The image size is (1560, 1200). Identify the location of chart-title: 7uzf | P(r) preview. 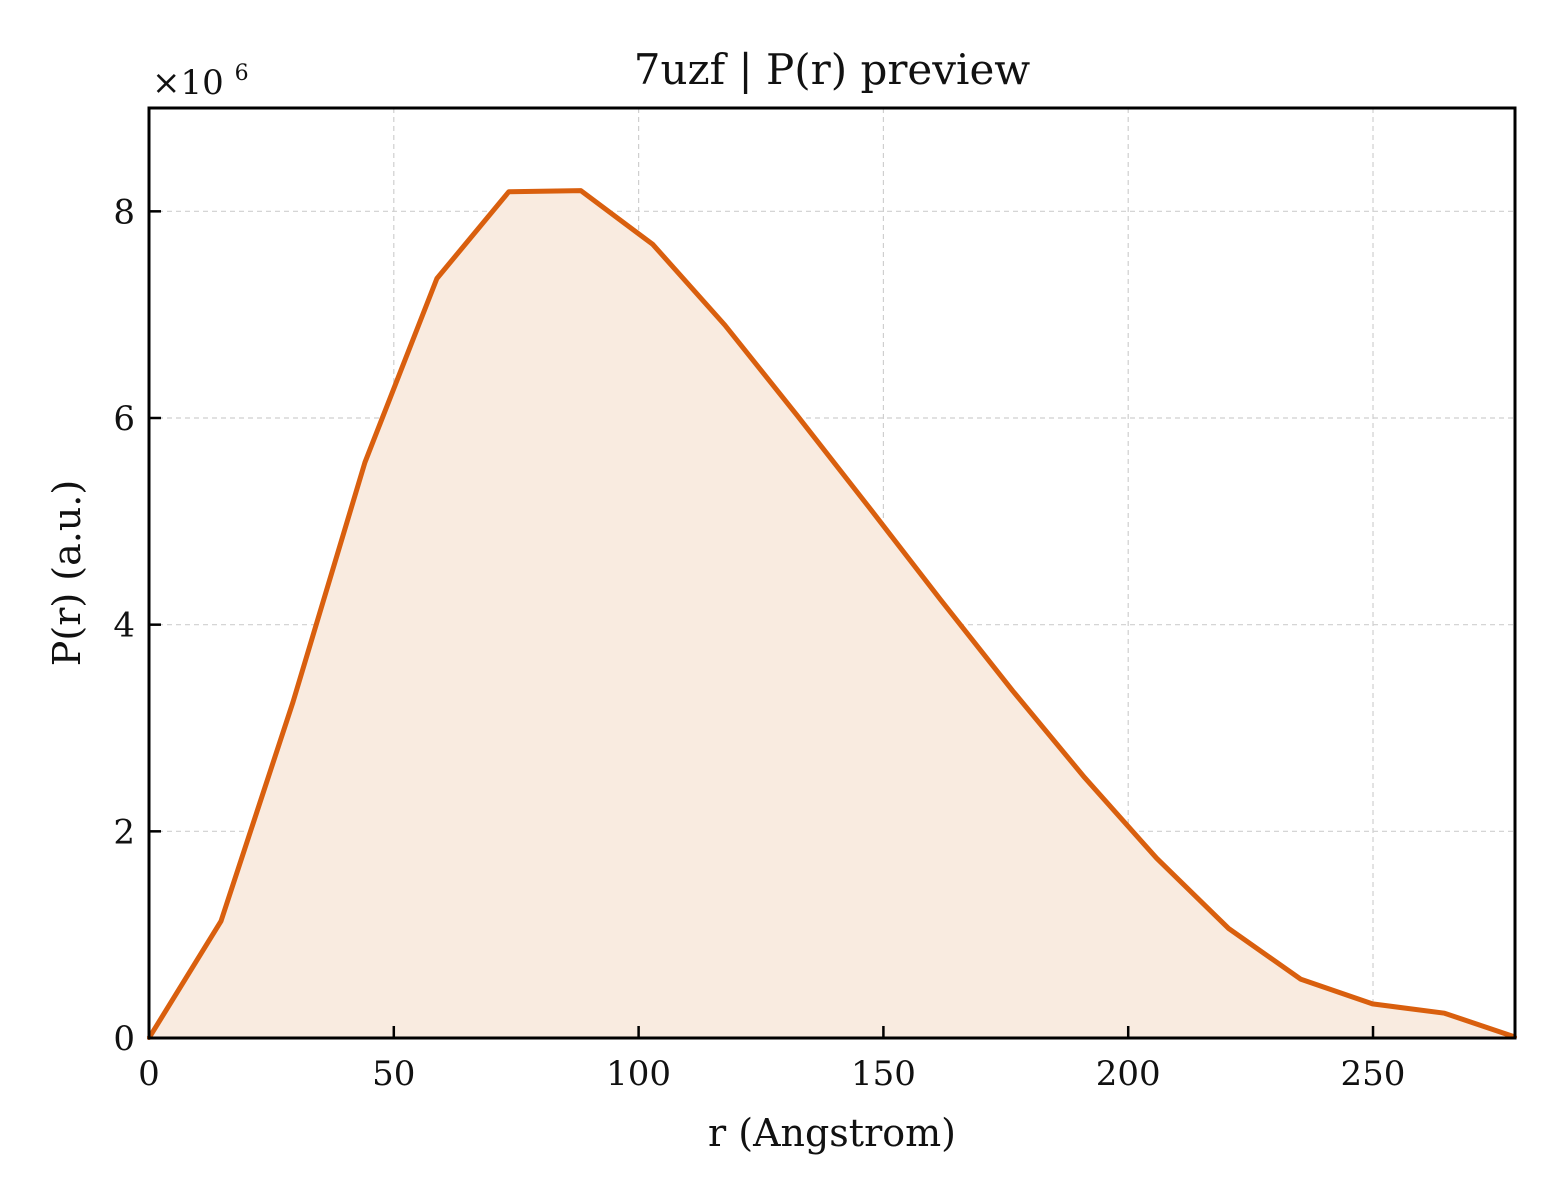
(832, 69).